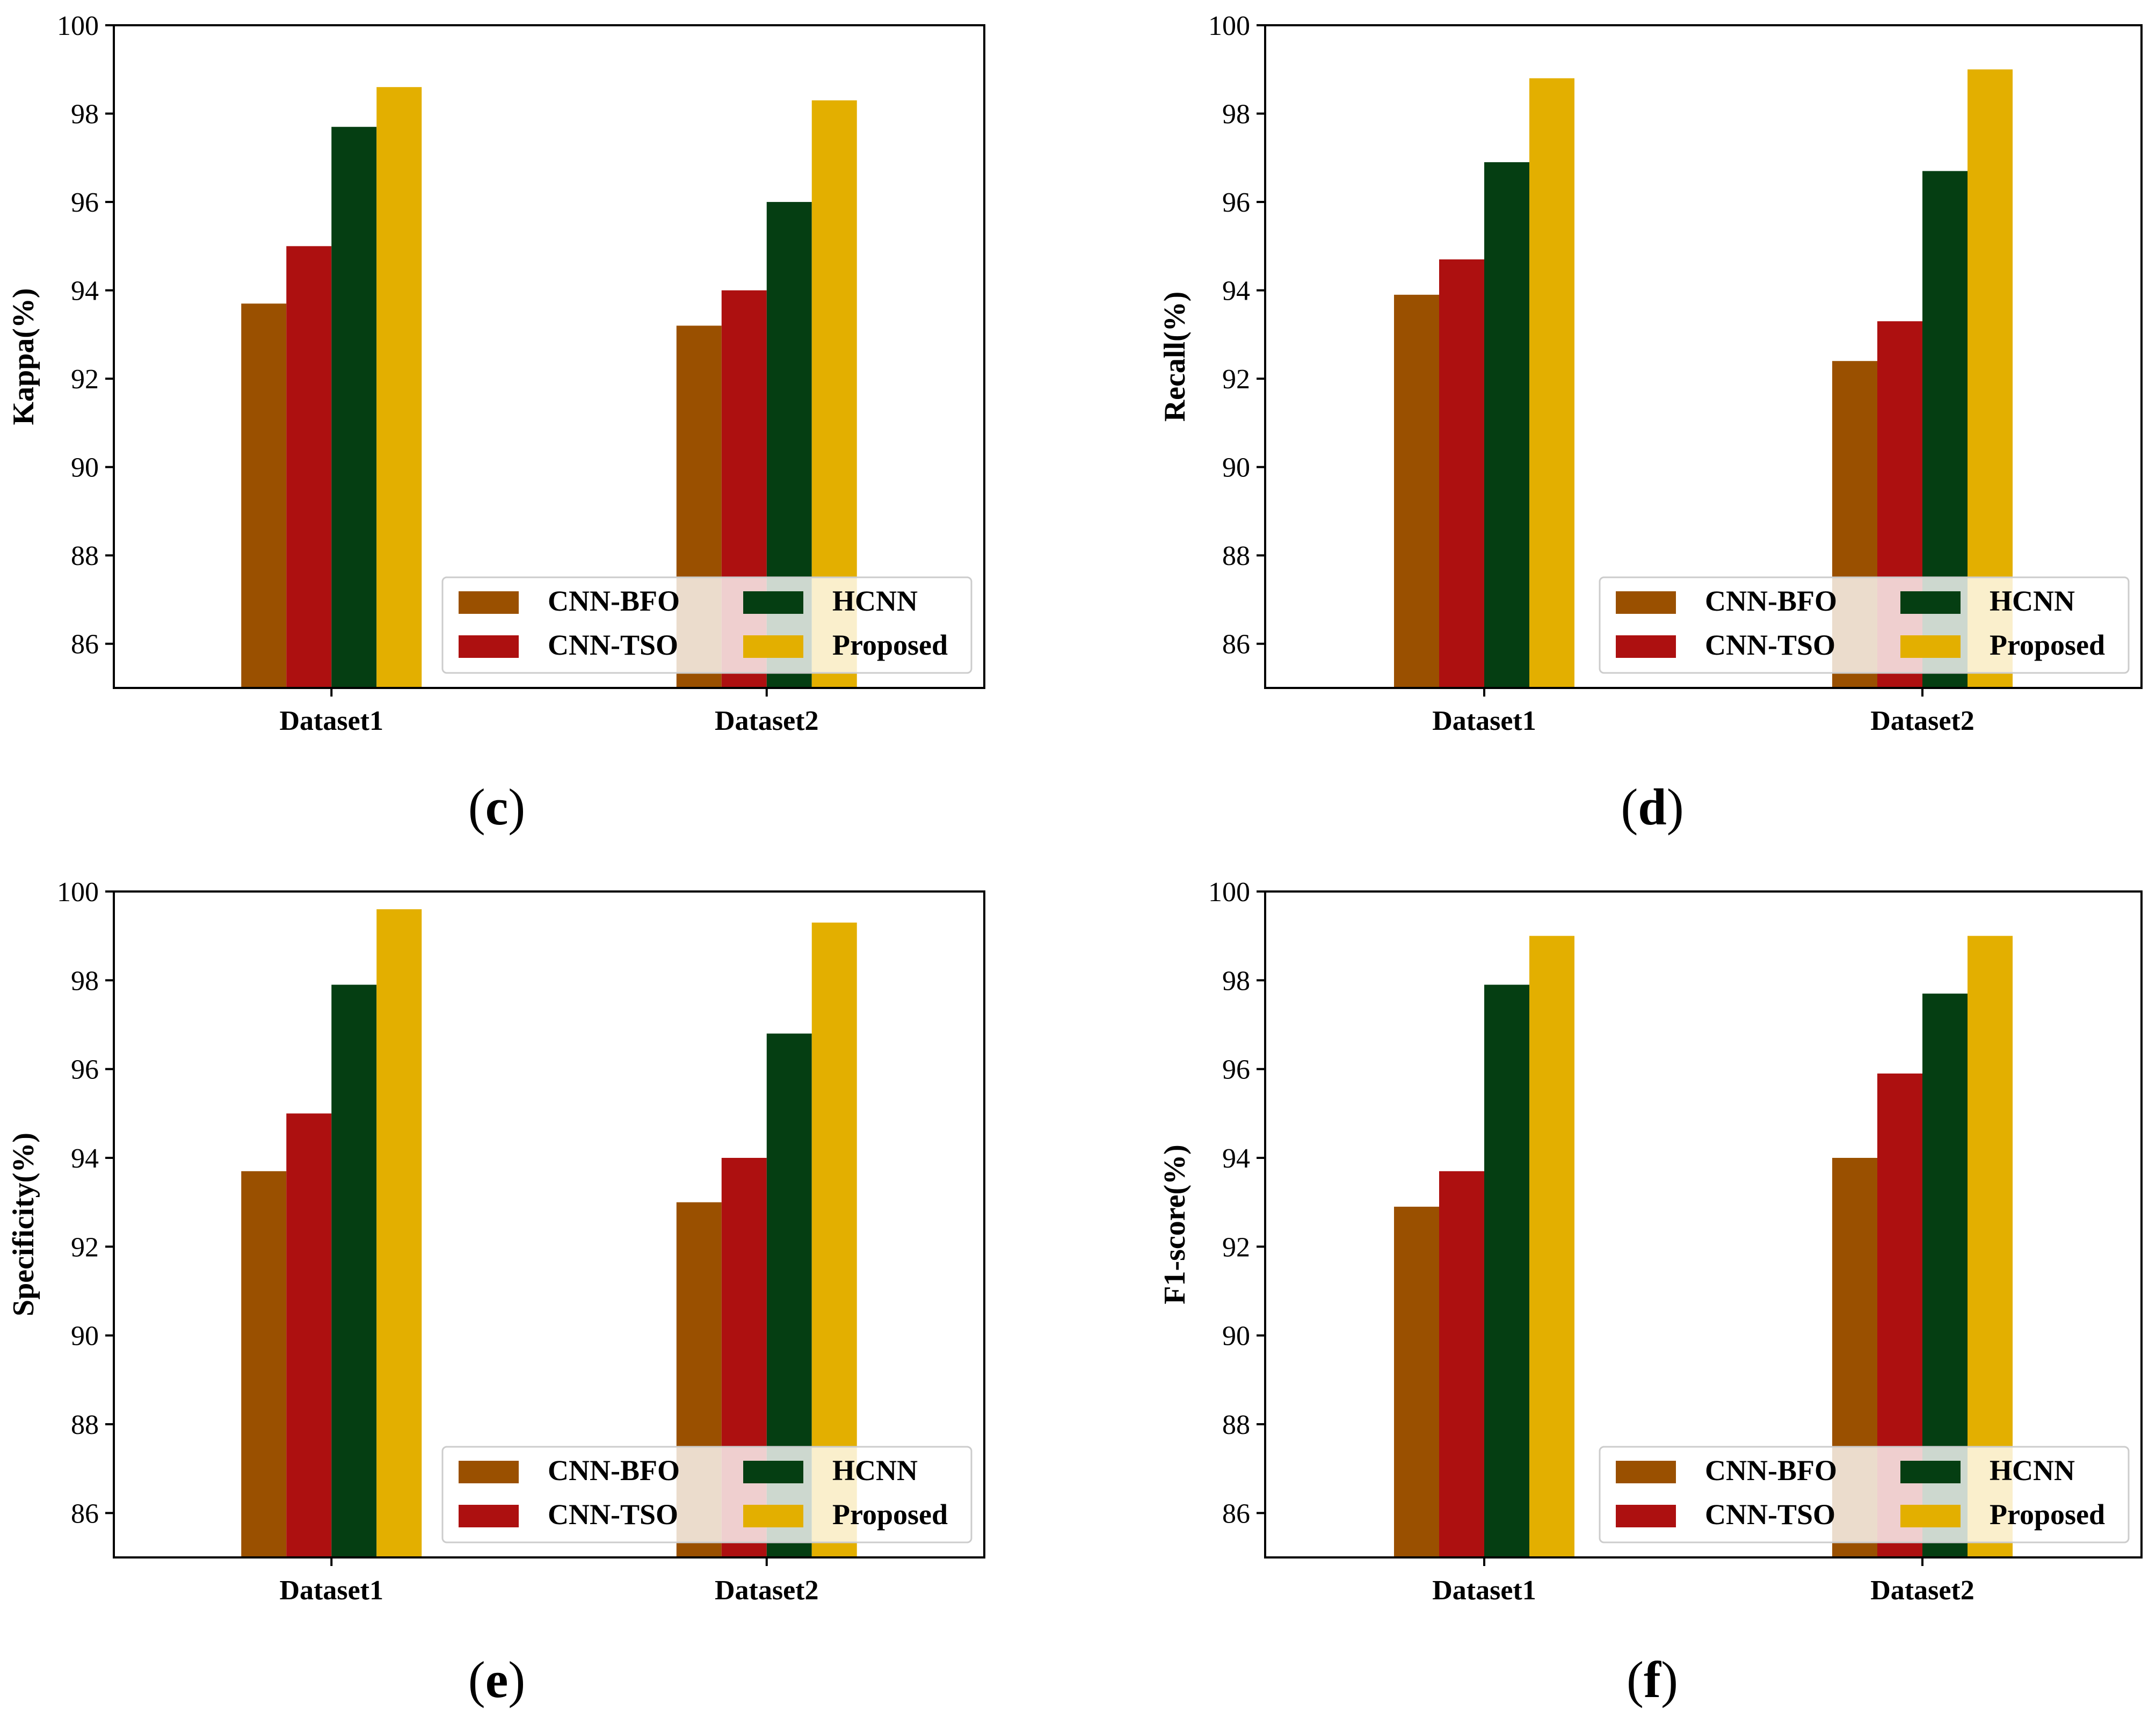 The image size is (2156, 1718). I want to click on panel-label-letter: d, so click(1652, 807).